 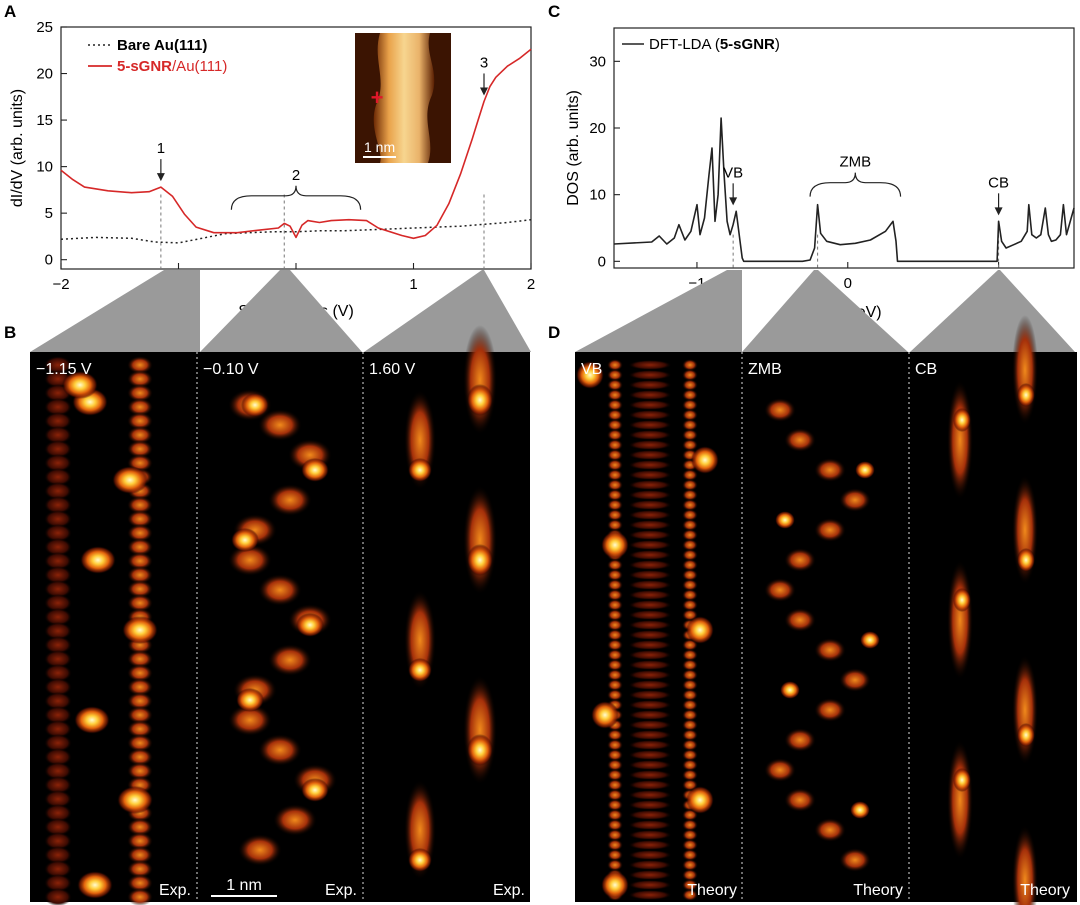 I want to click on map-b3-label: 1.60 V, so click(x=392, y=369).